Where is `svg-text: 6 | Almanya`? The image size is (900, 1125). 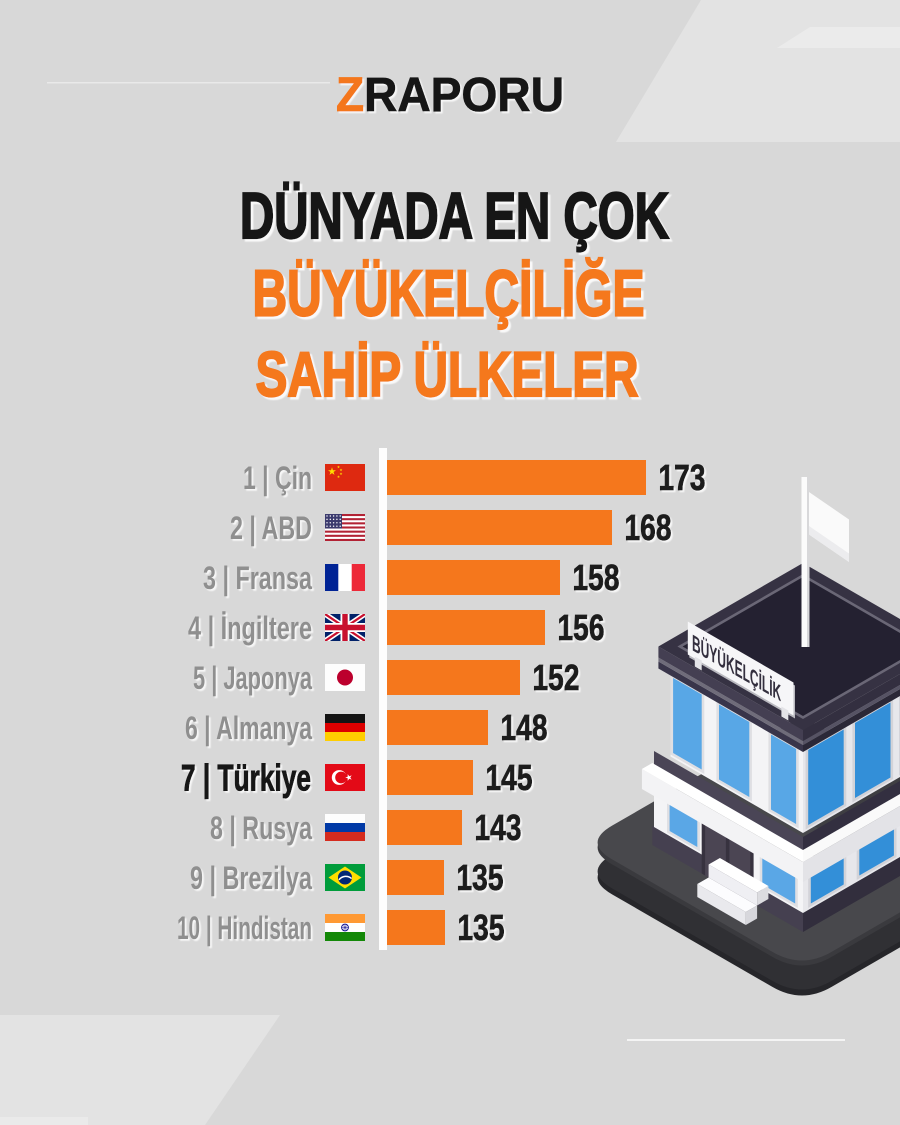
svg-text: 6 | Almanya is located at coordinates (248, 728).